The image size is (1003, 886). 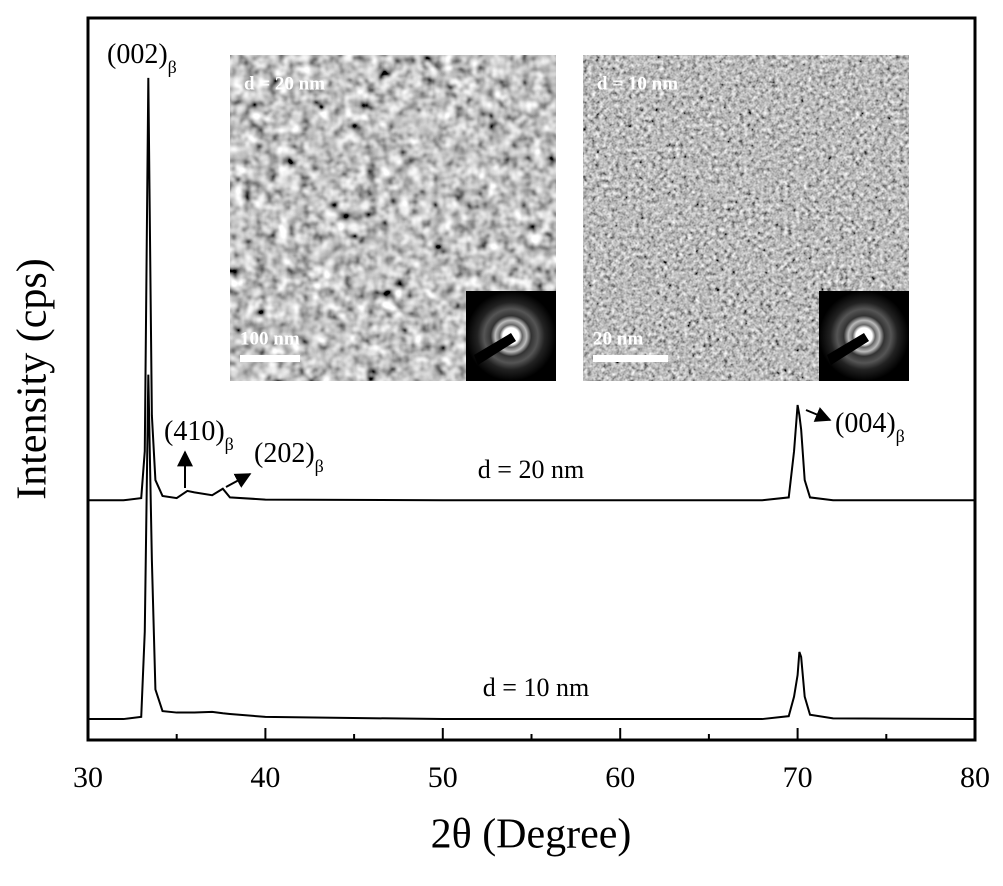 I want to click on x-tick-label: 70, so click(x=798, y=777).